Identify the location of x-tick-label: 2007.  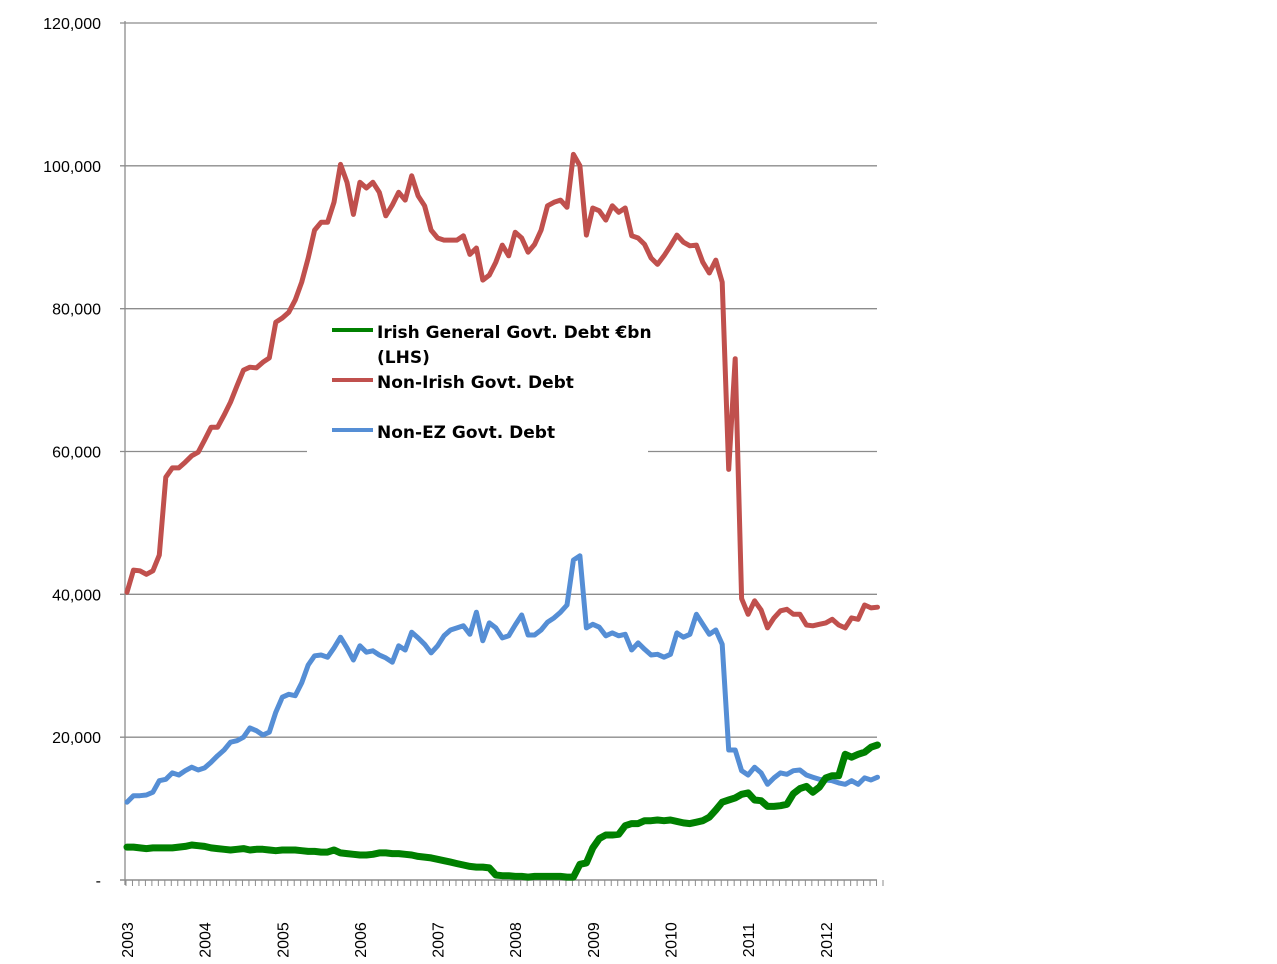
(439, 940).